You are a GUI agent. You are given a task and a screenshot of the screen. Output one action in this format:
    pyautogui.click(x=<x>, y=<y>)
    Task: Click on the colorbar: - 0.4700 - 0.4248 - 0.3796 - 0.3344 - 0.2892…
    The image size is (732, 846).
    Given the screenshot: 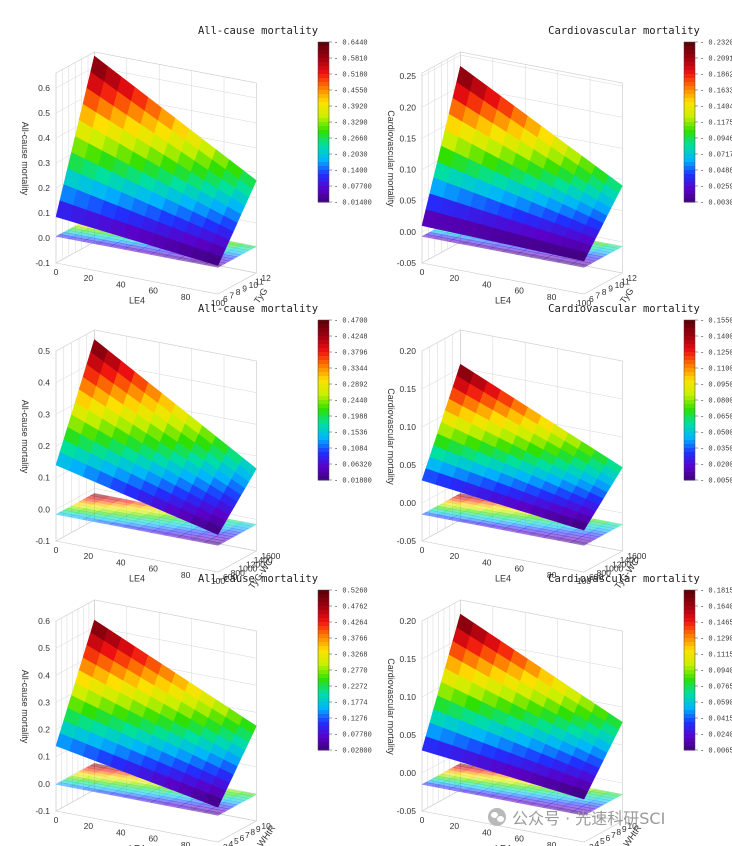 What is the action you would take?
    pyautogui.click(x=344, y=402)
    